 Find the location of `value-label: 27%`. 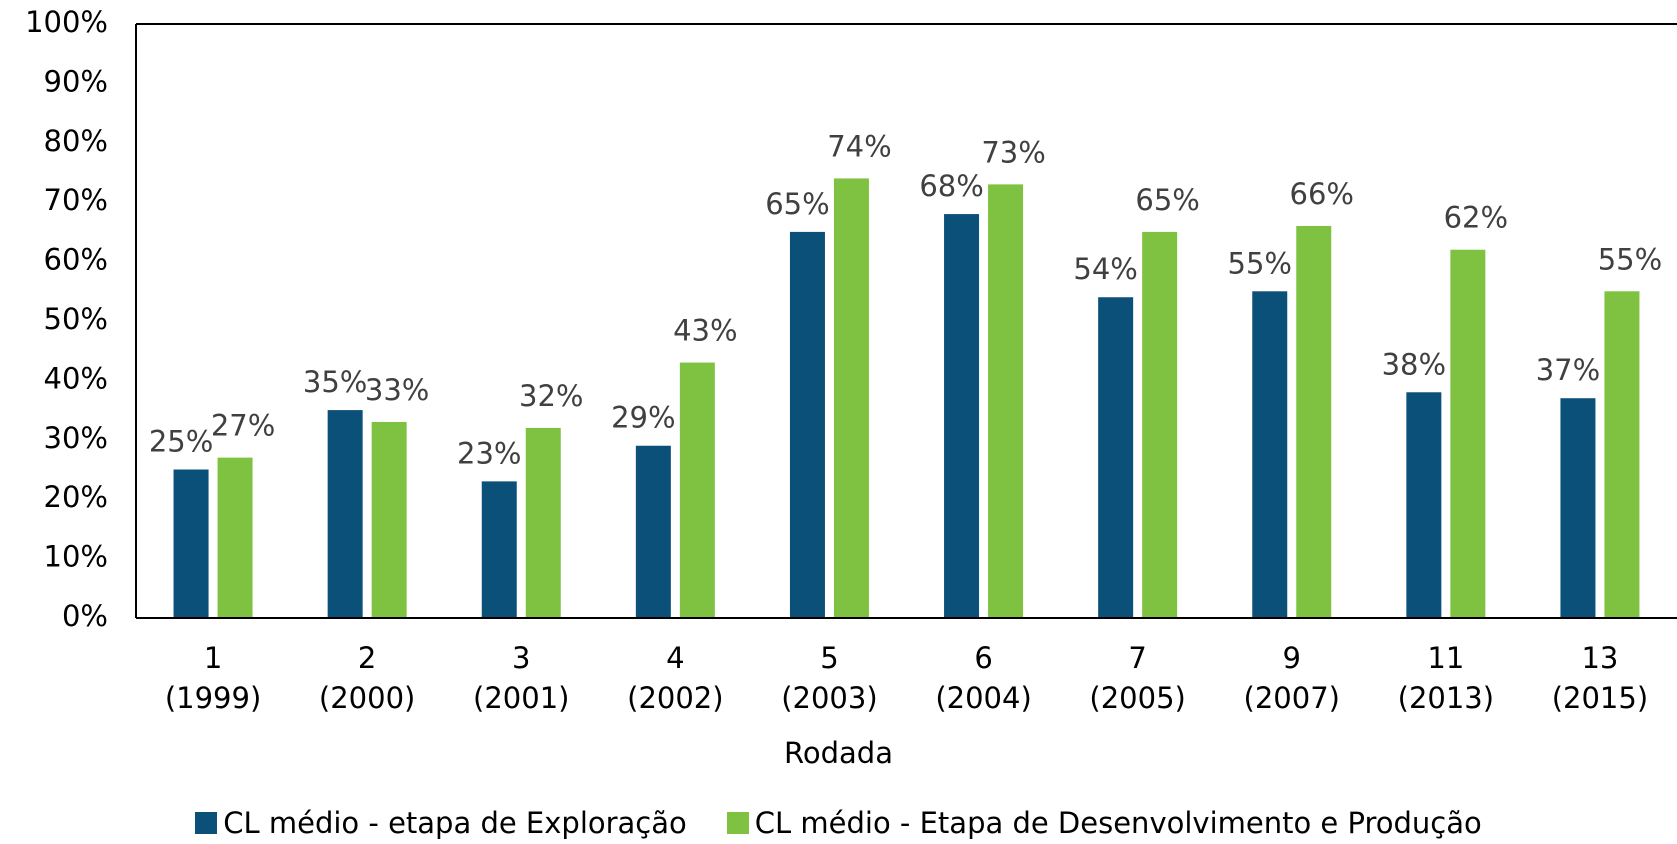

value-label: 27% is located at coordinates (243, 426).